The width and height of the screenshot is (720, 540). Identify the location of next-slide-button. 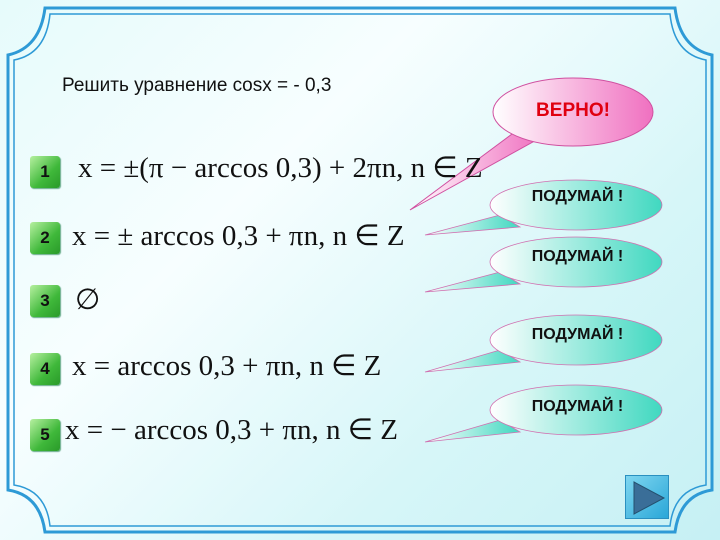
(647, 497).